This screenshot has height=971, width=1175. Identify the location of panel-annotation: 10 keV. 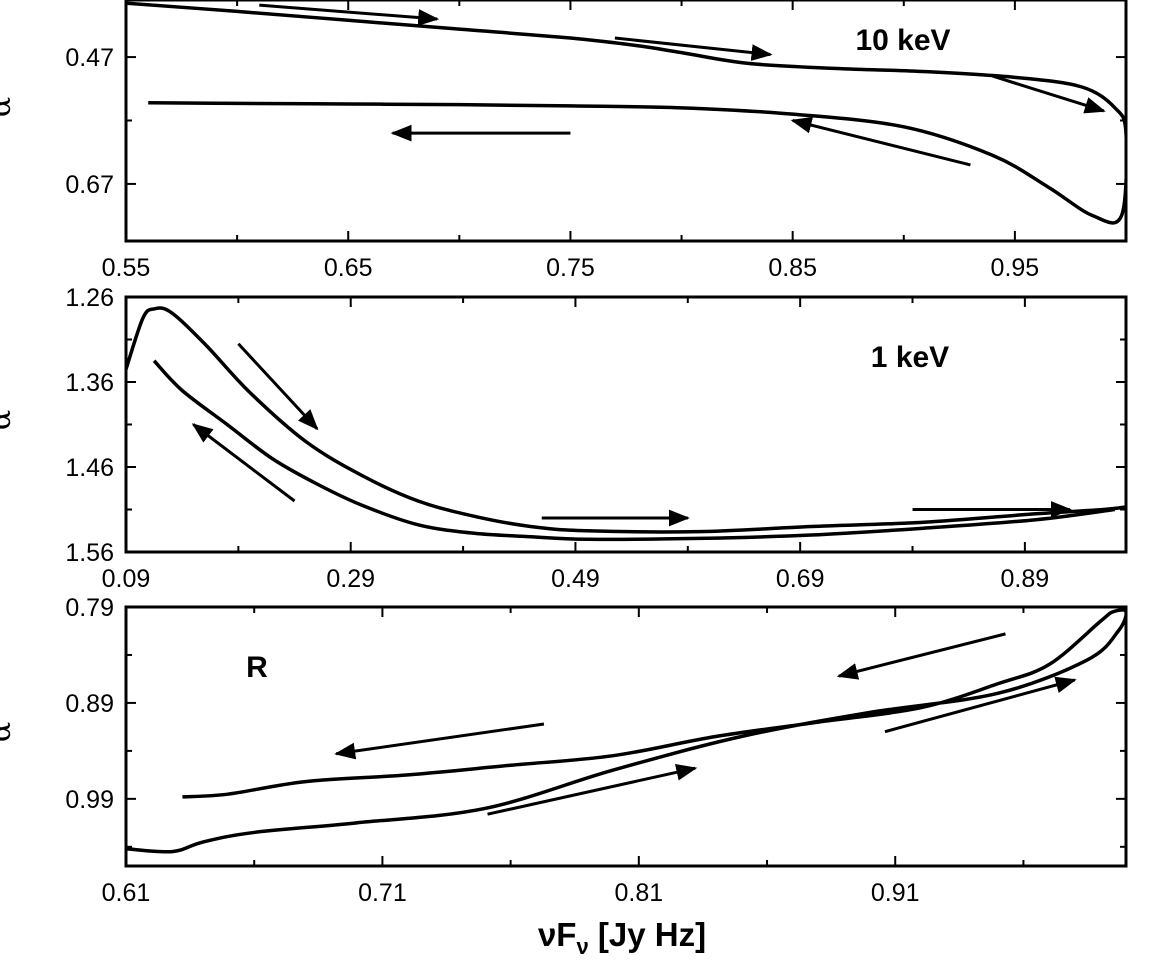
(902, 40).